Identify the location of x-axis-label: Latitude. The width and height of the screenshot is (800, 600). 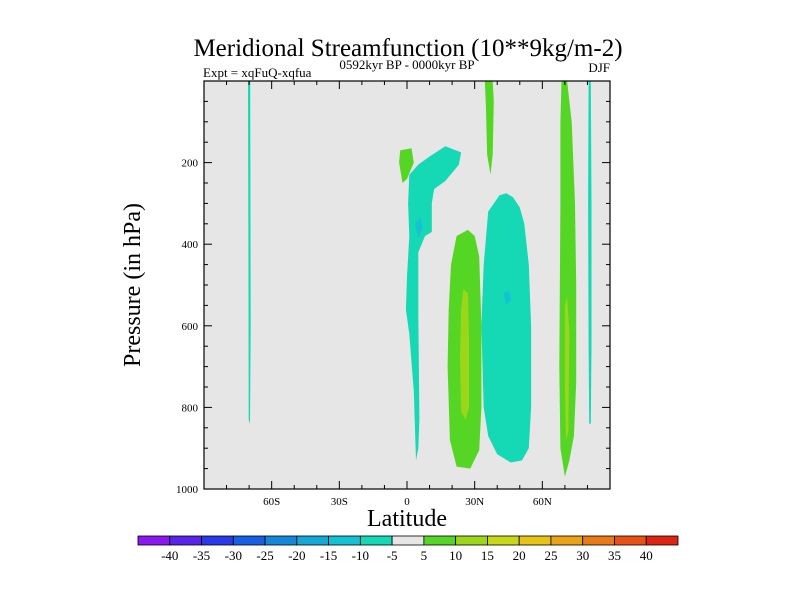
(407, 519).